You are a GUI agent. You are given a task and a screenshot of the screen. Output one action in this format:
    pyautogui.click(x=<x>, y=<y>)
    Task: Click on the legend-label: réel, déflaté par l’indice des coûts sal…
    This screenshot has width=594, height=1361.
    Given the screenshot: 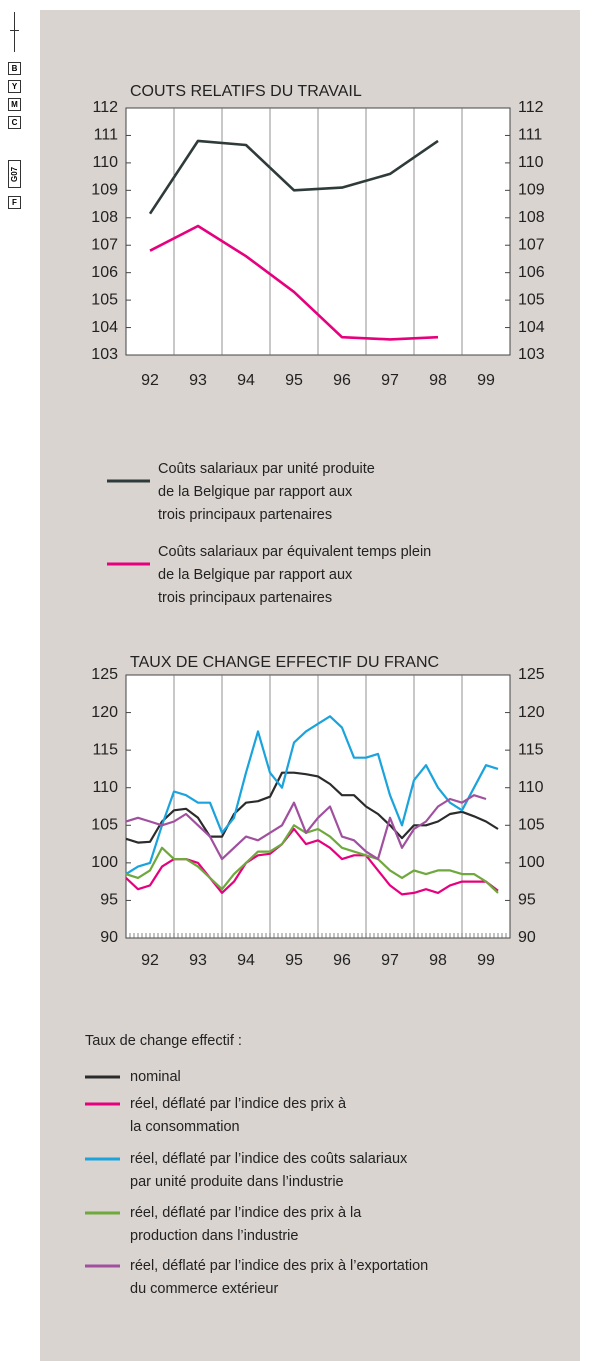 What is the action you would take?
    pyautogui.click(x=269, y=1170)
    